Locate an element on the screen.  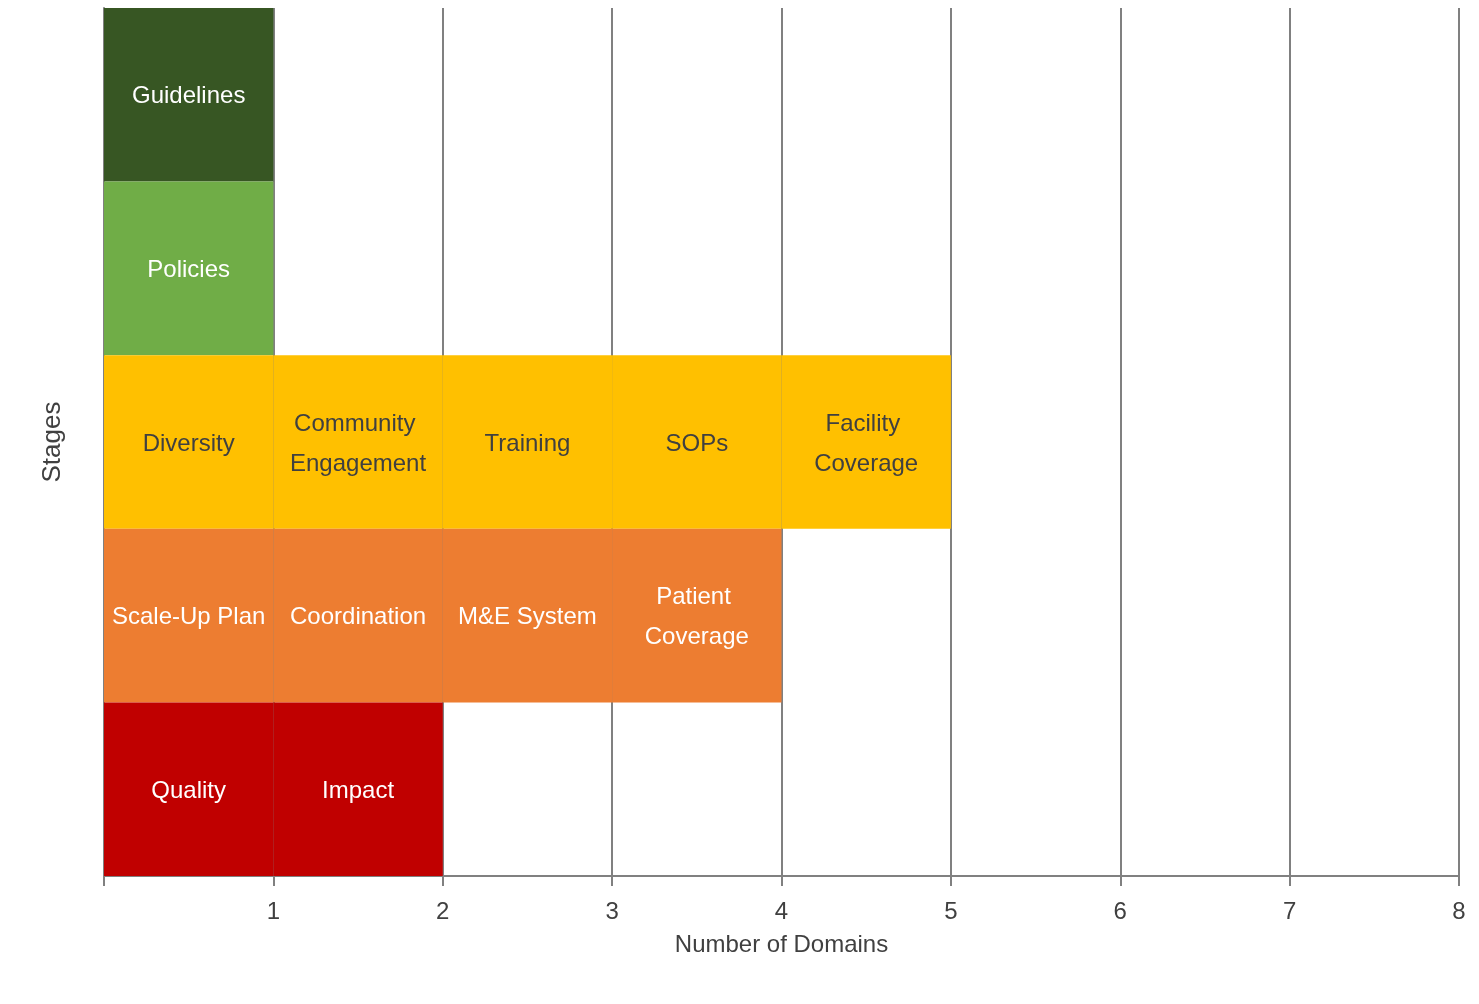
x-tick-label: 1 is located at coordinates (273, 910).